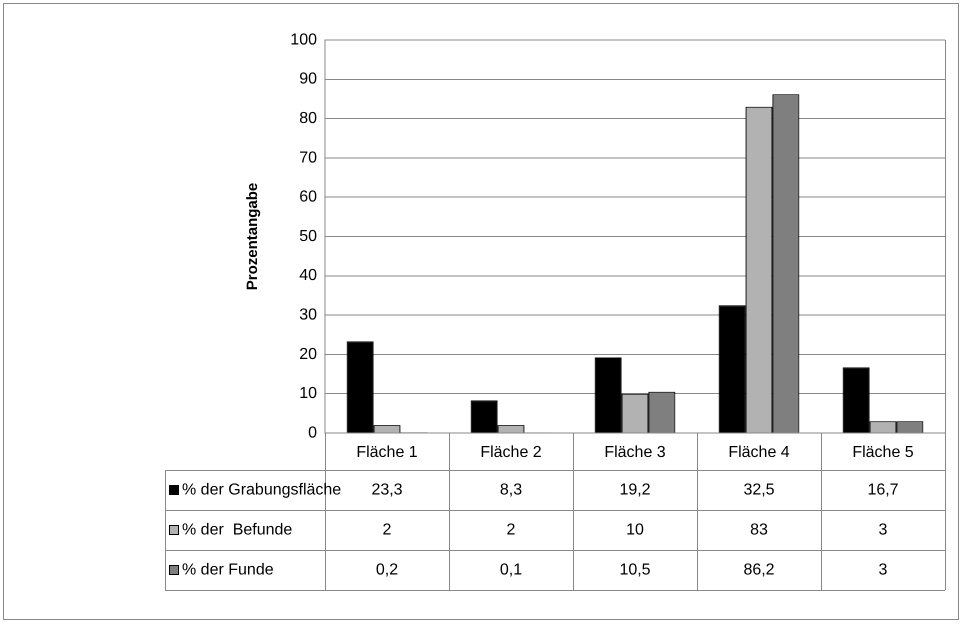 The height and width of the screenshot is (624, 963). What do you see at coordinates (308, 197) in the screenshot?
I see `y-tick-label: 60` at bounding box center [308, 197].